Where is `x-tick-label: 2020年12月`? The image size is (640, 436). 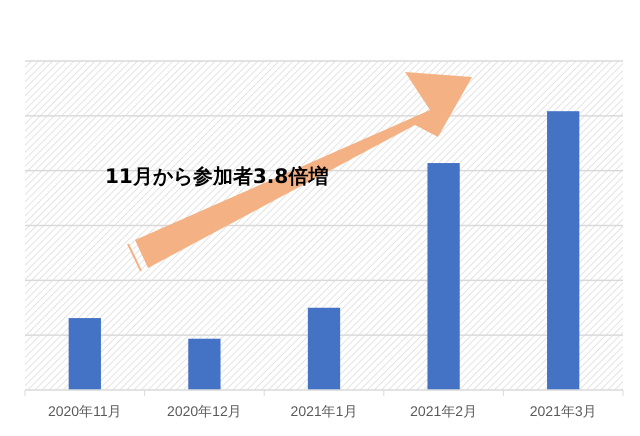 x-tick-label: 2020年12月 is located at coordinates (204, 411).